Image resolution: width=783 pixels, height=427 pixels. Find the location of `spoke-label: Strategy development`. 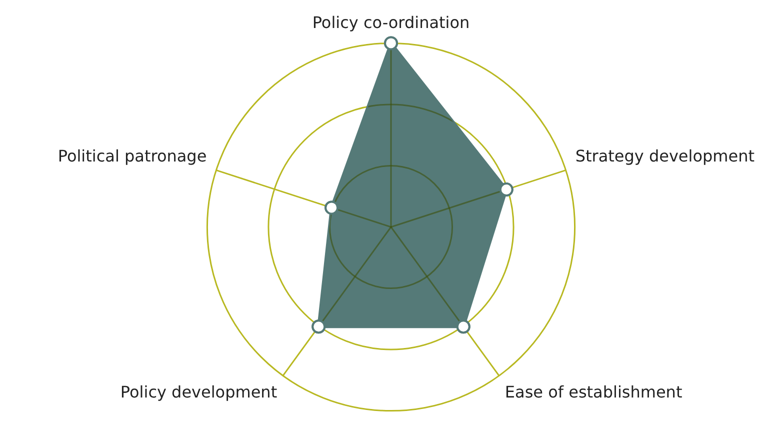

spoke-label: Strategy development is located at coordinates (664, 156).